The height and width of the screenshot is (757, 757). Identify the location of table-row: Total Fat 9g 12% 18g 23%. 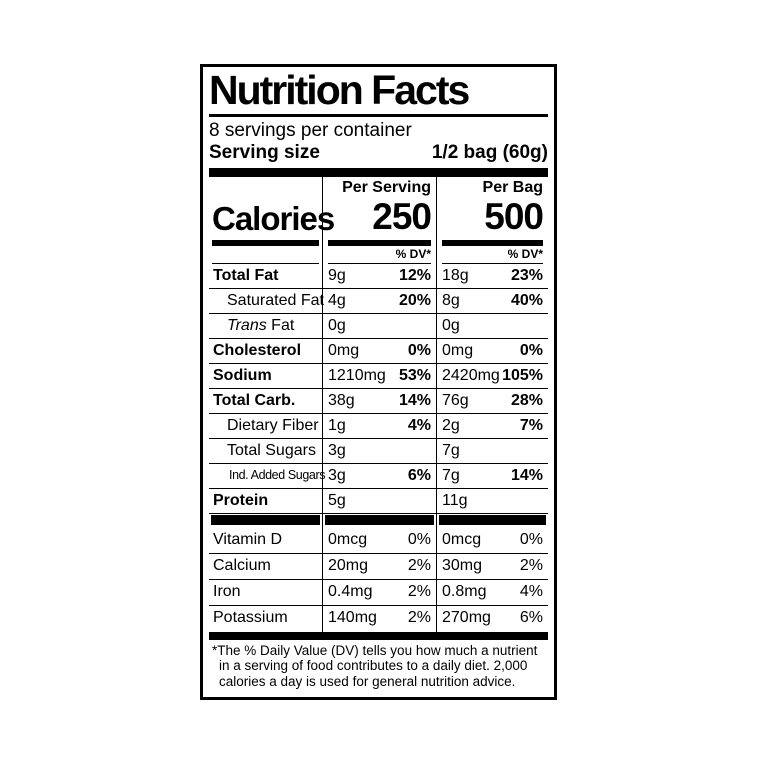
(378, 276).